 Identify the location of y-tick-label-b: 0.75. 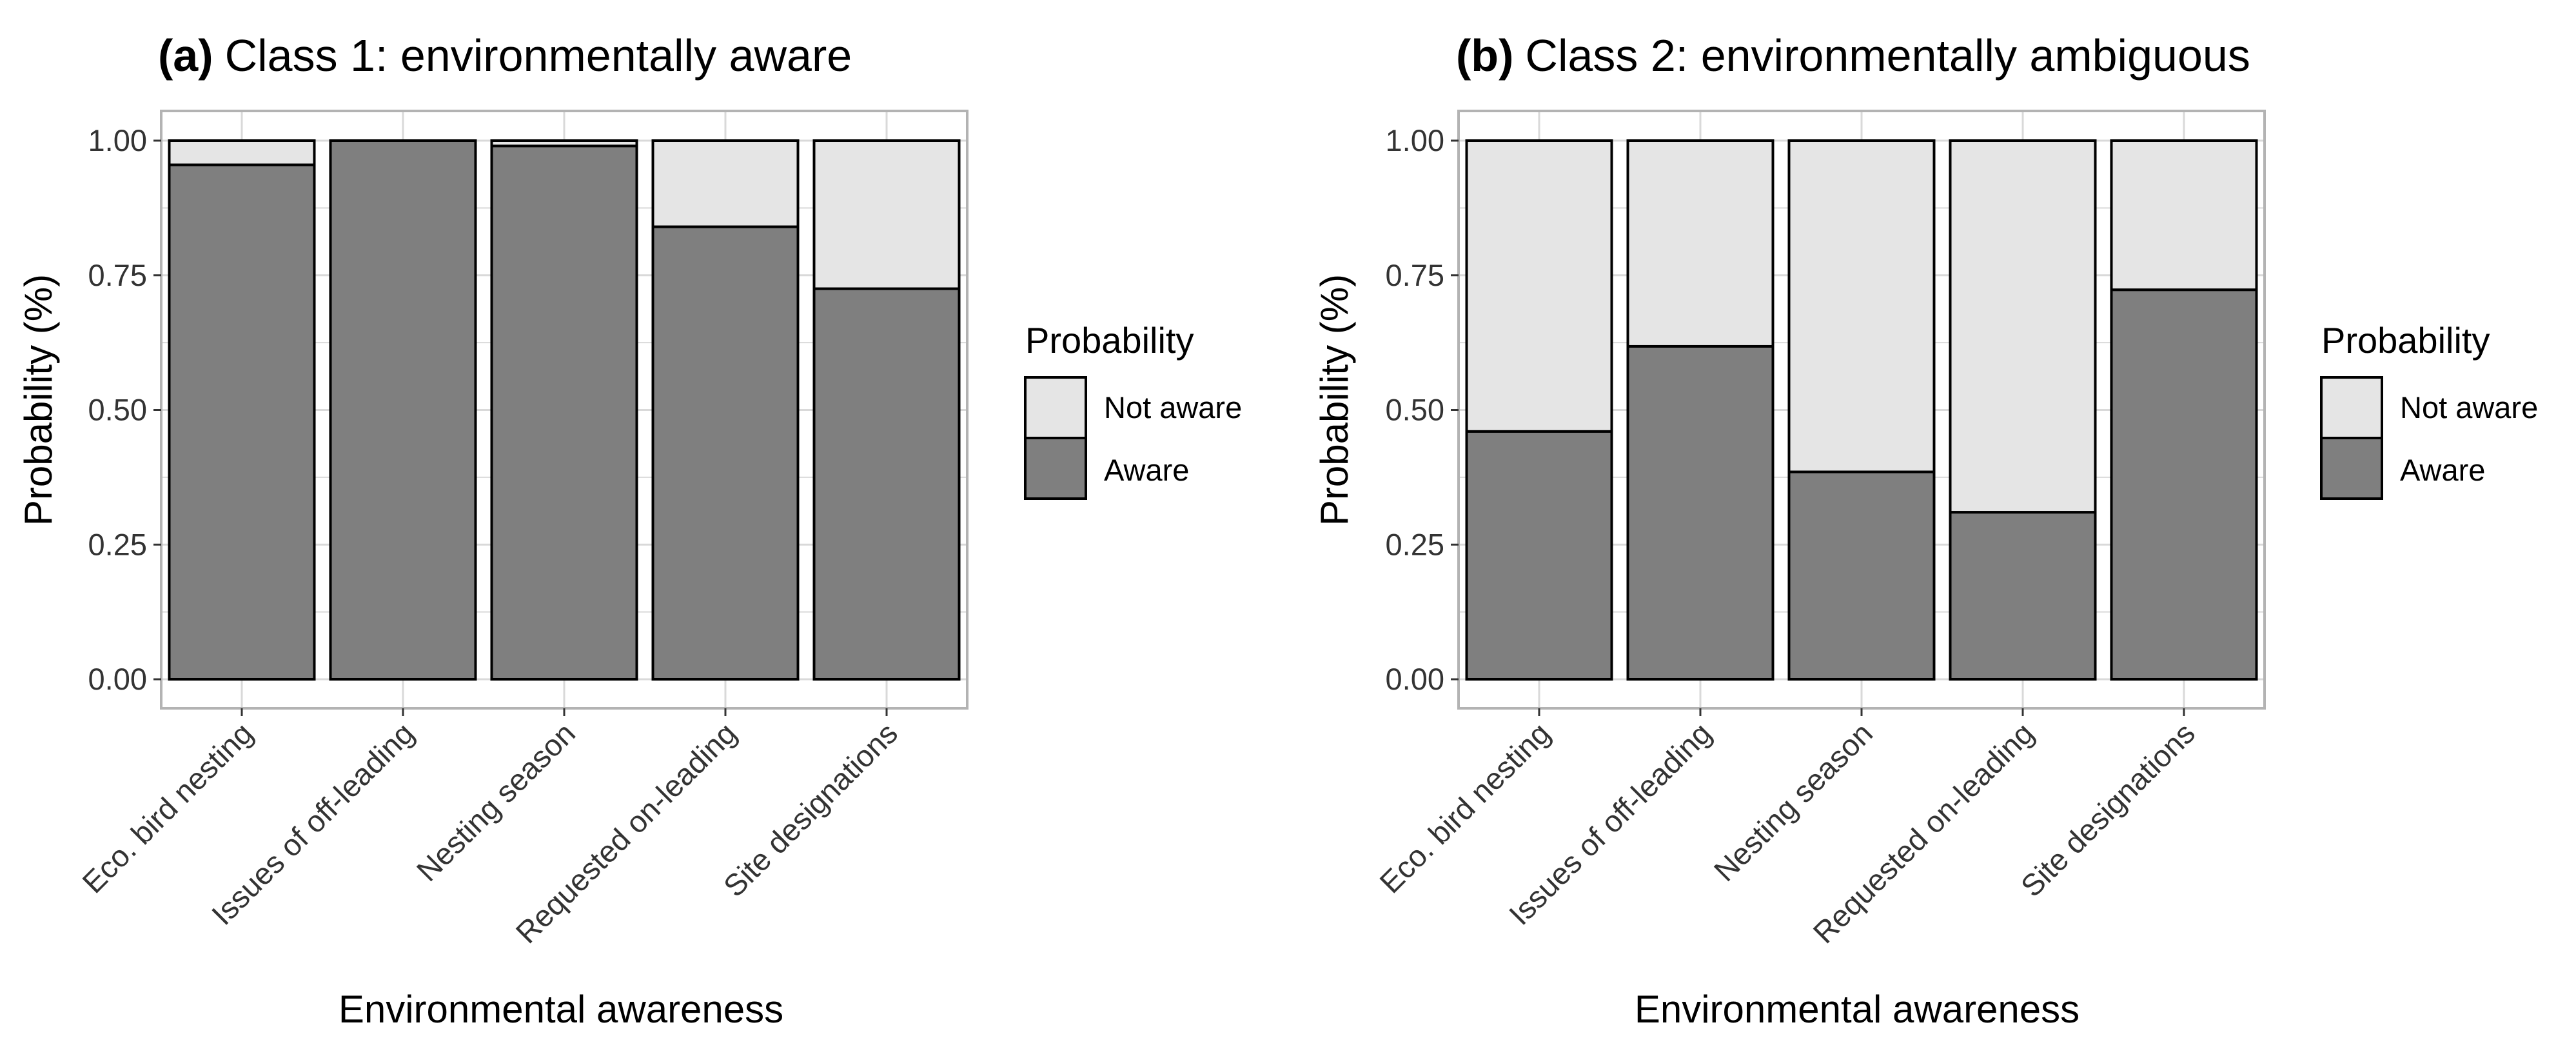
(1415, 275).